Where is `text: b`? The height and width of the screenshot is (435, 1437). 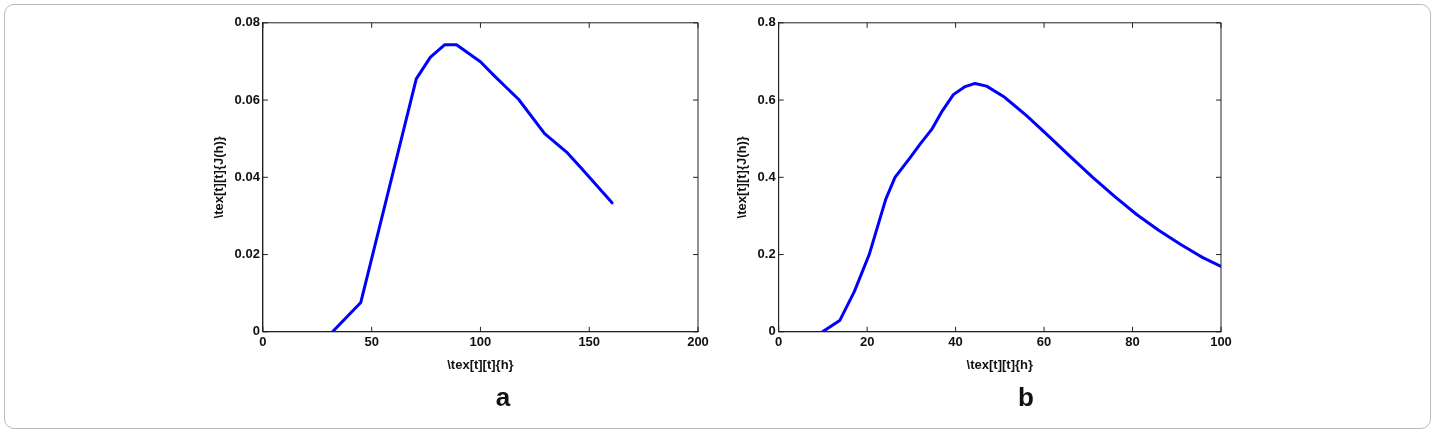 text: b is located at coordinates (1026, 397).